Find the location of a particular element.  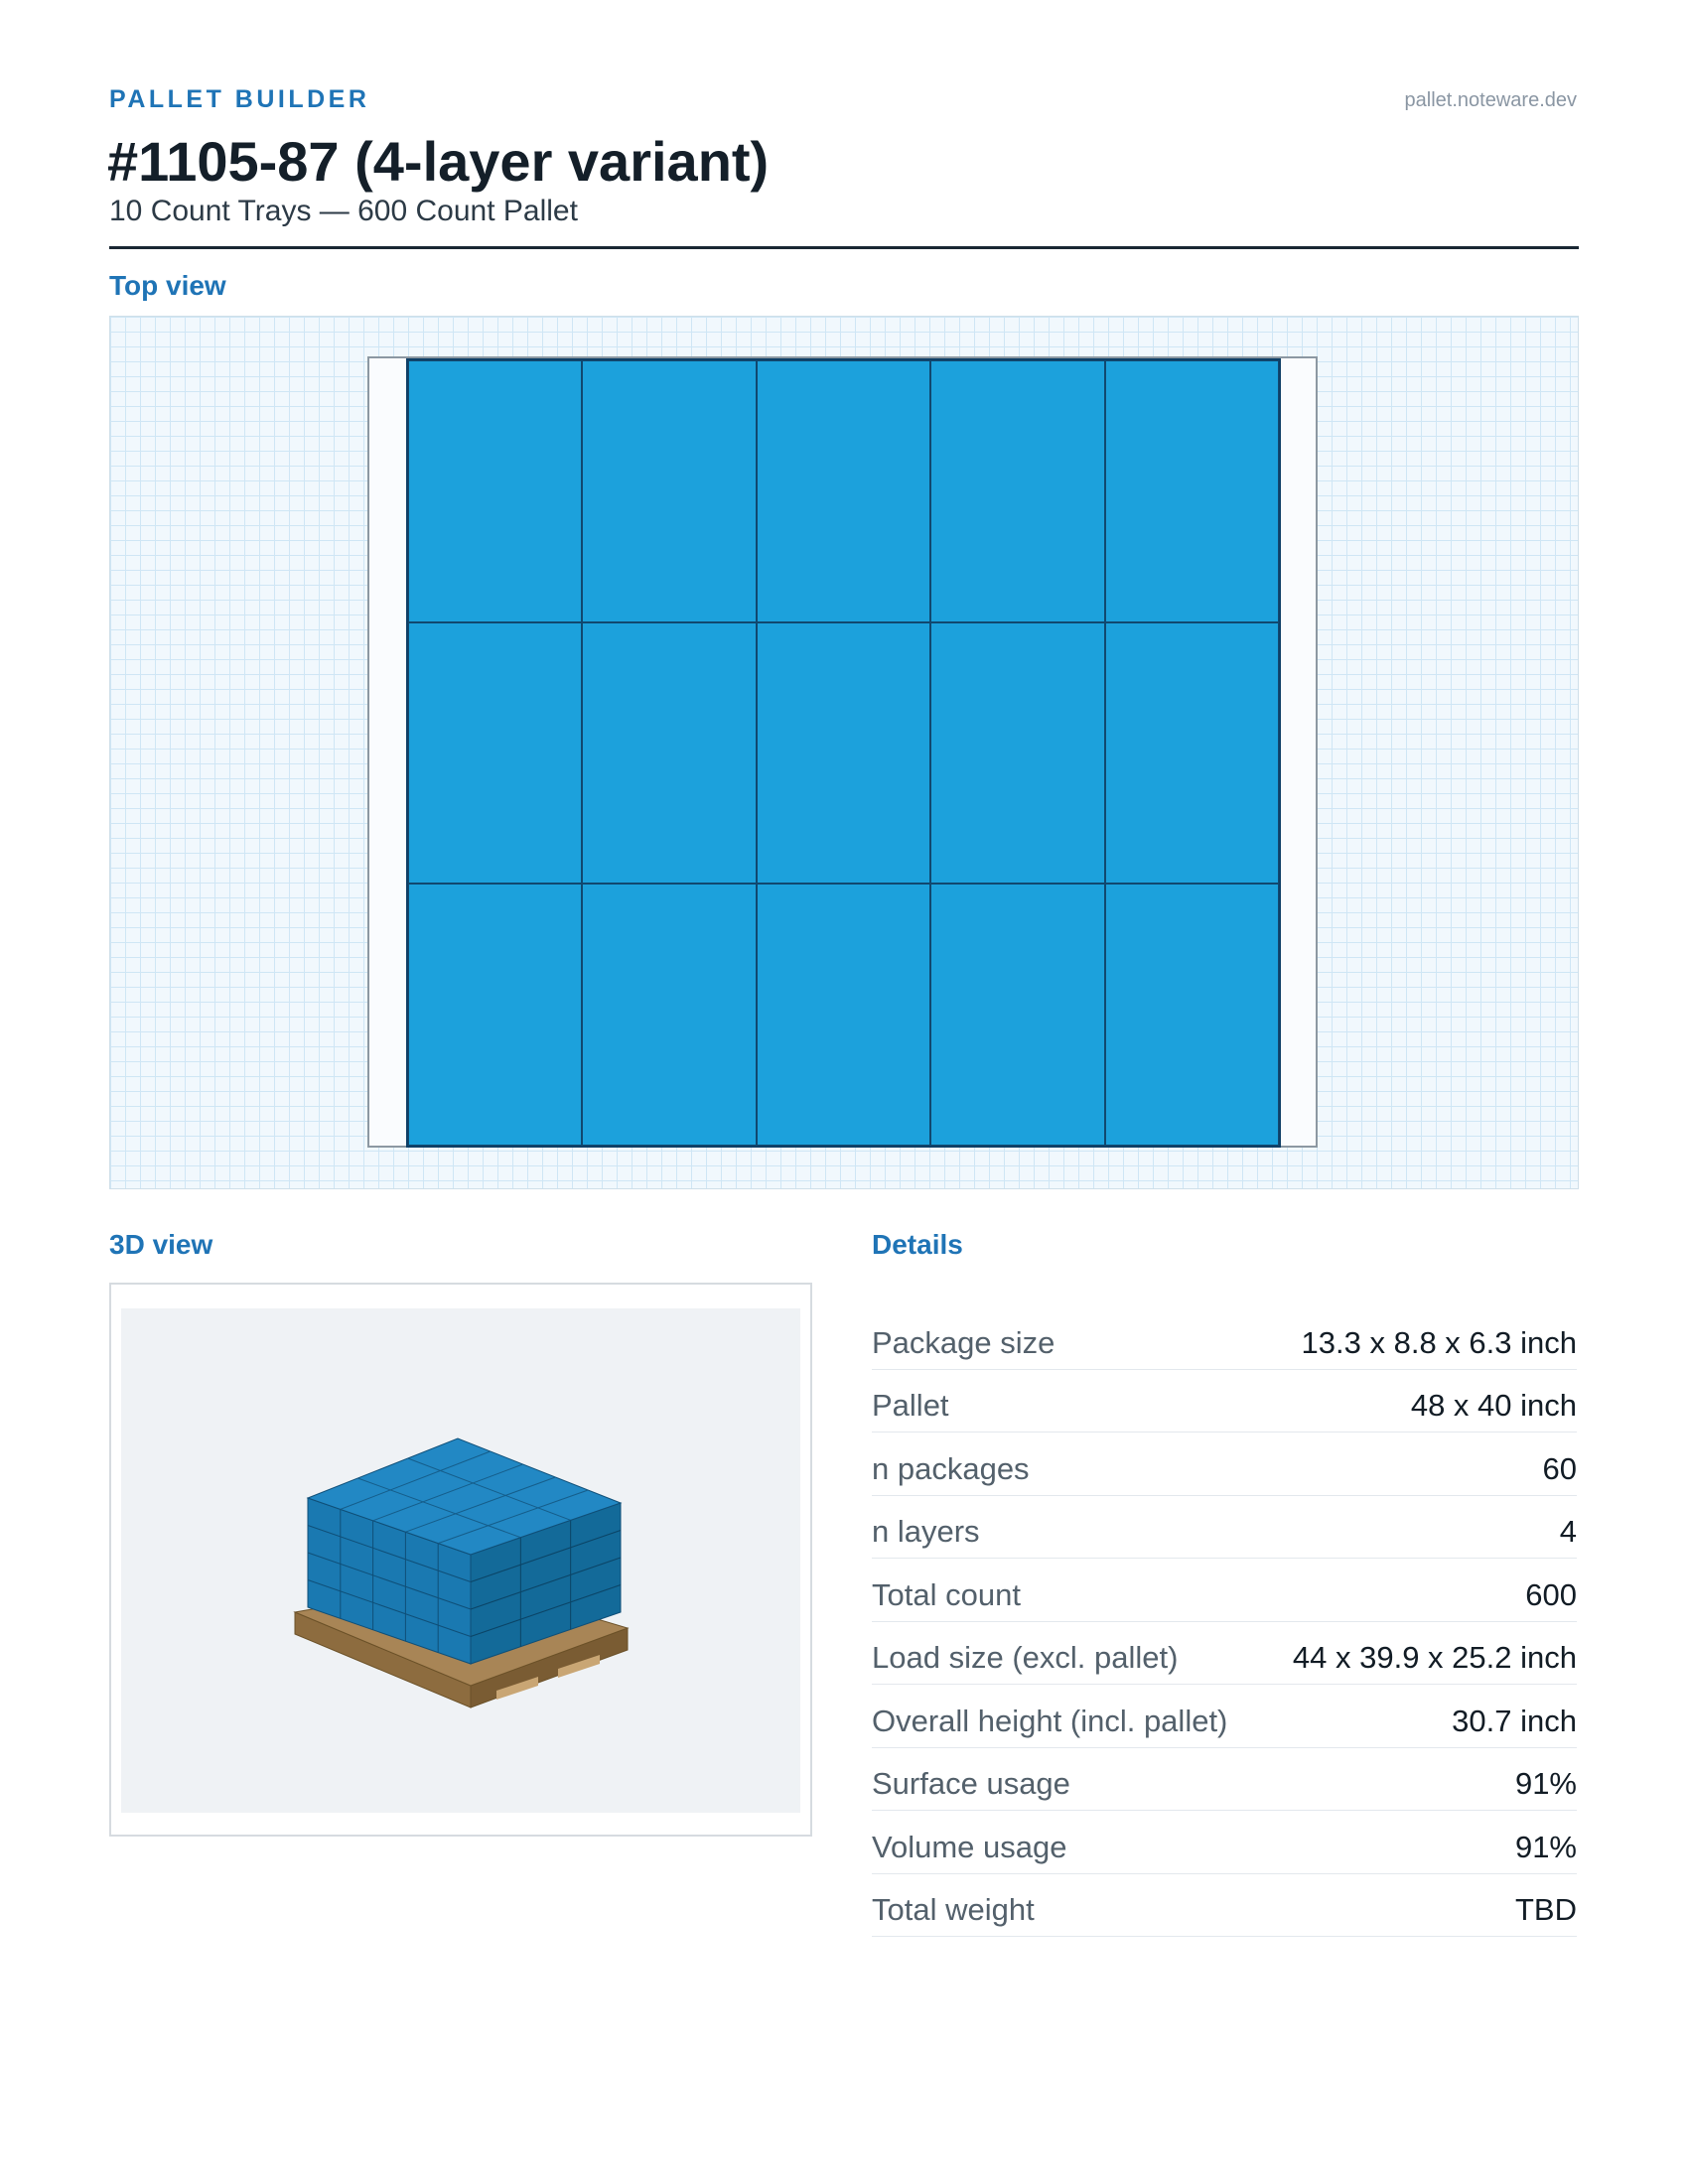

details-value: 4 is located at coordinates (1568, 1531).